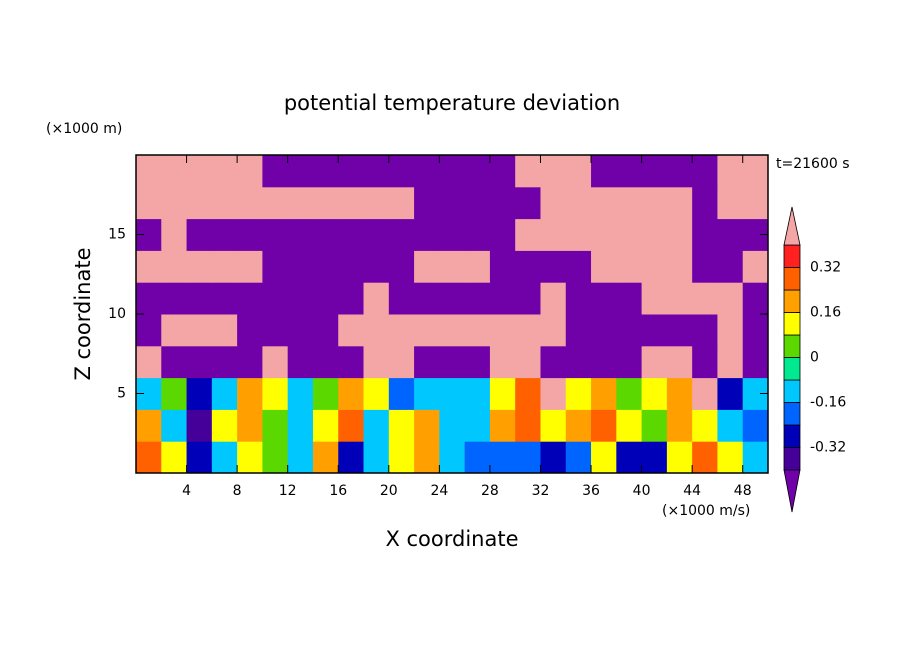 The image size is (904, 658). I want to click on annotation: t=21600 s, so click(813, 164).